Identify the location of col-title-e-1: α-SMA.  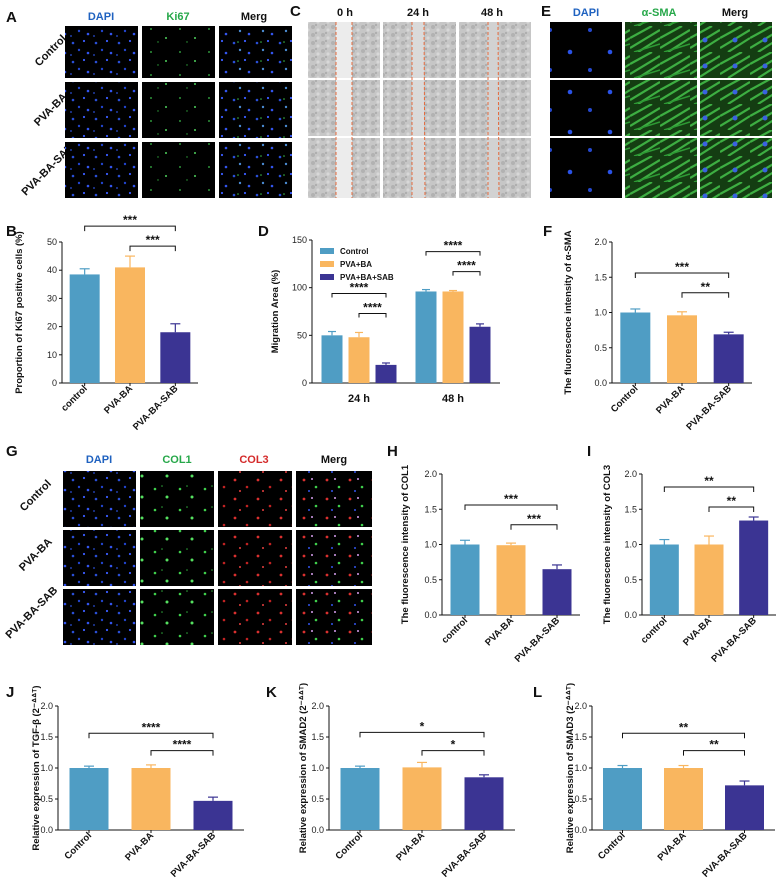
(659, 13).